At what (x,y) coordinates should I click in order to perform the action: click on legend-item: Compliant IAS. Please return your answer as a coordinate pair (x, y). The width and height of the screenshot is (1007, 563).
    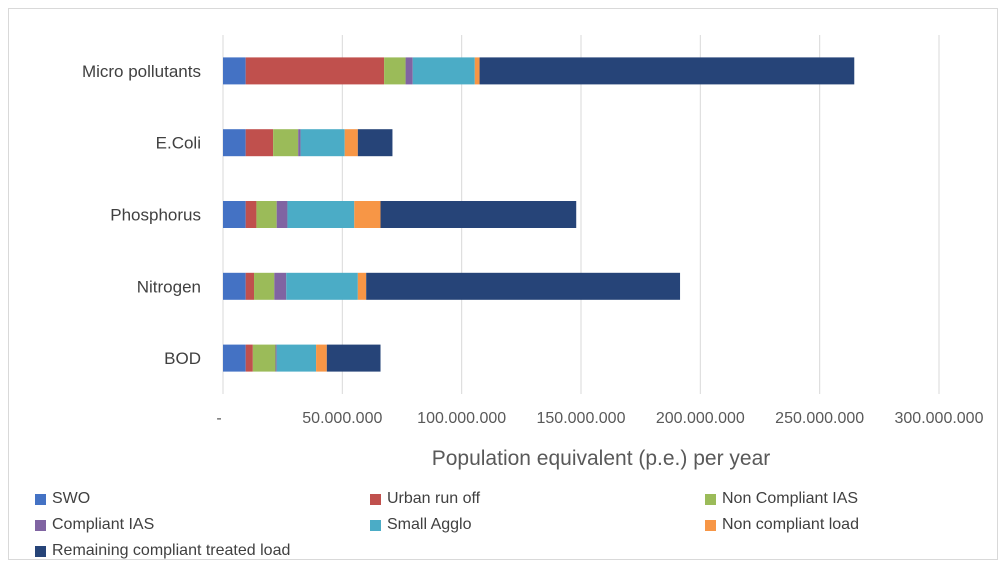
    Looking at the image, I should click on (202, 525).